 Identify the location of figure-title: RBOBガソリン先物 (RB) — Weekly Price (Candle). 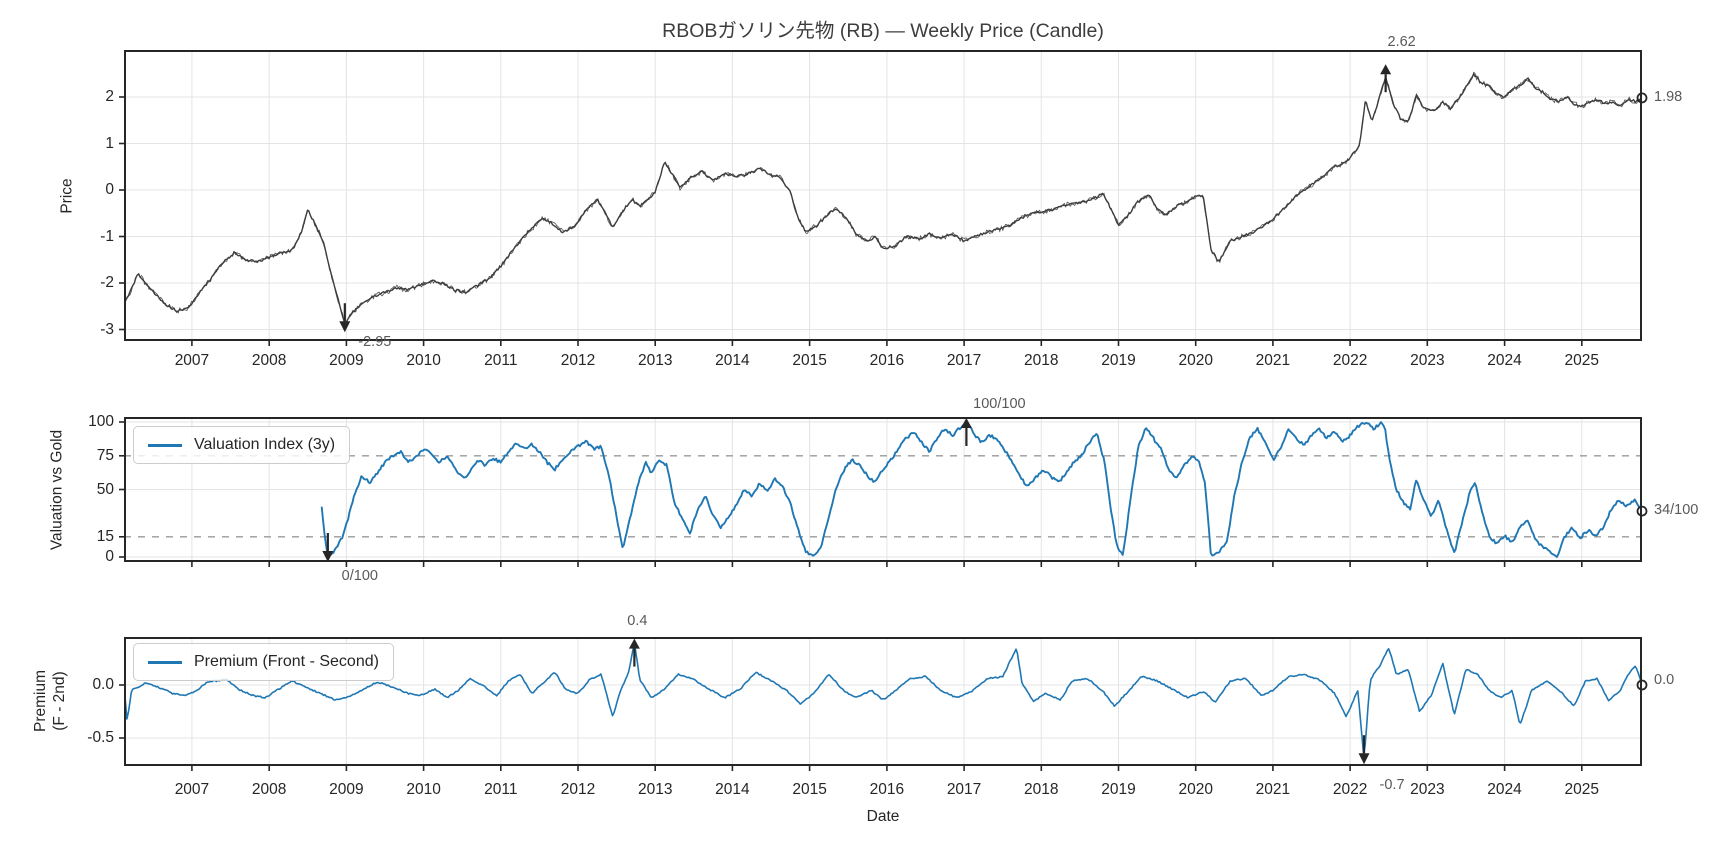
(883, 31).